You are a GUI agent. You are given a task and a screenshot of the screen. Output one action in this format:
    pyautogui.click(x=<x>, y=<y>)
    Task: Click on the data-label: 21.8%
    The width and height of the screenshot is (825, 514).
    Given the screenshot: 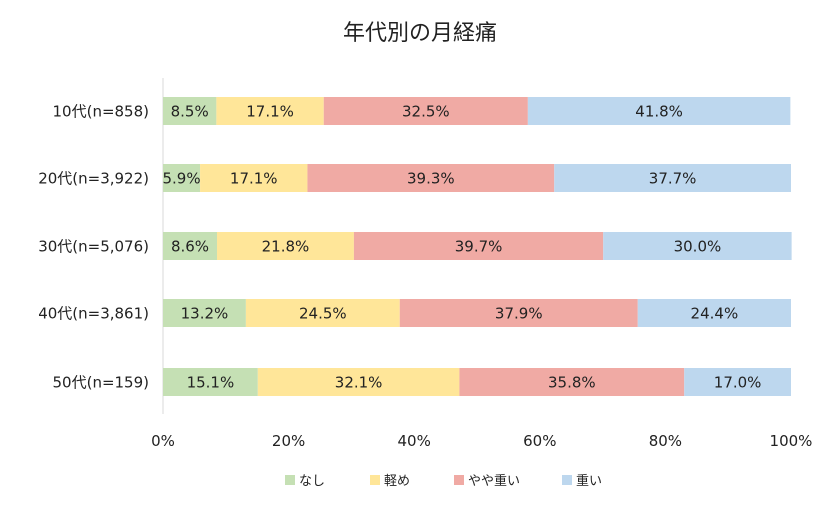 What is the action you would take?
    pyautogui.click(x=286, y=247)
    